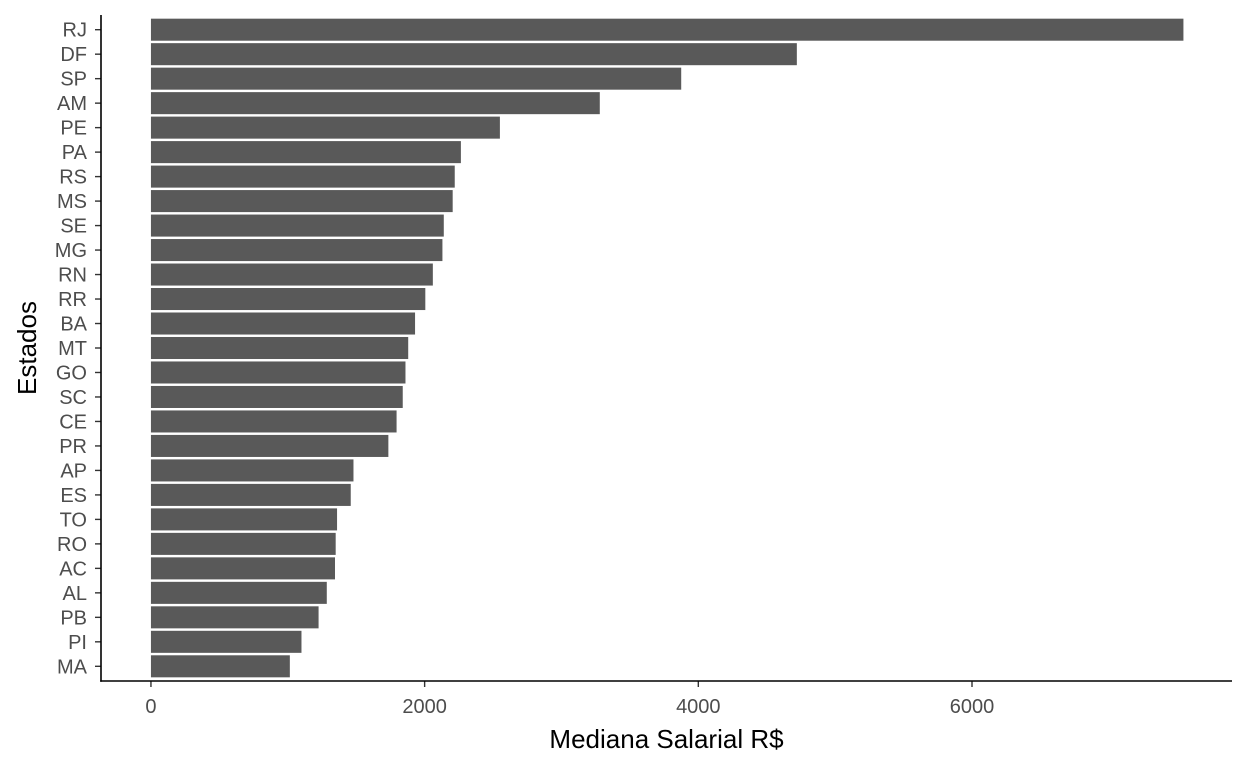 The width and height of the screenshot is (1248, 768). What do you see at coordinates (297, 225) in the screenshot?
I see `bar-se` at bounding box center [297, 225].